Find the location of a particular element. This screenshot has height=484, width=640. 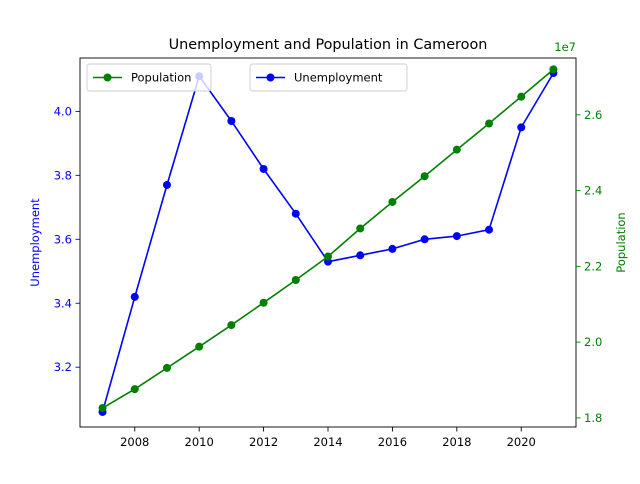

x-tick-label: 2014 is located at coordinates (327, 442).